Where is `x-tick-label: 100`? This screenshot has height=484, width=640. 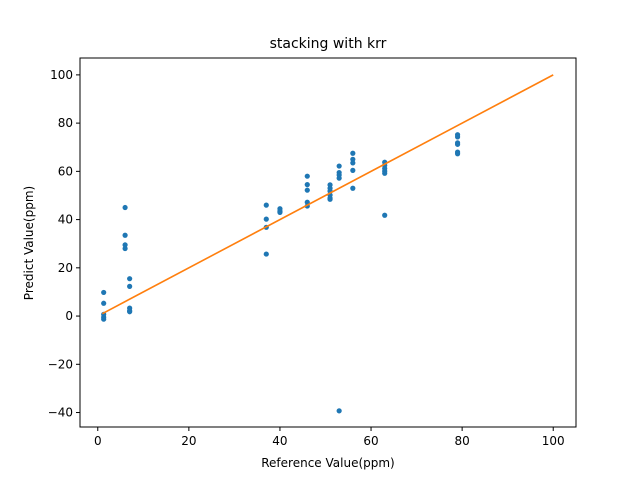 x-tick-label: 100 is located at coordinates (553, 441).